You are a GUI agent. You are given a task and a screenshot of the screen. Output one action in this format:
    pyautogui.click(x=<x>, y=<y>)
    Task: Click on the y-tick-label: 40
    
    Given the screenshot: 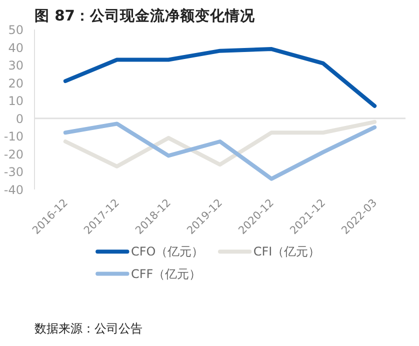 What is the action you would take?
    pyautogui.click(x=16, y=47)
    